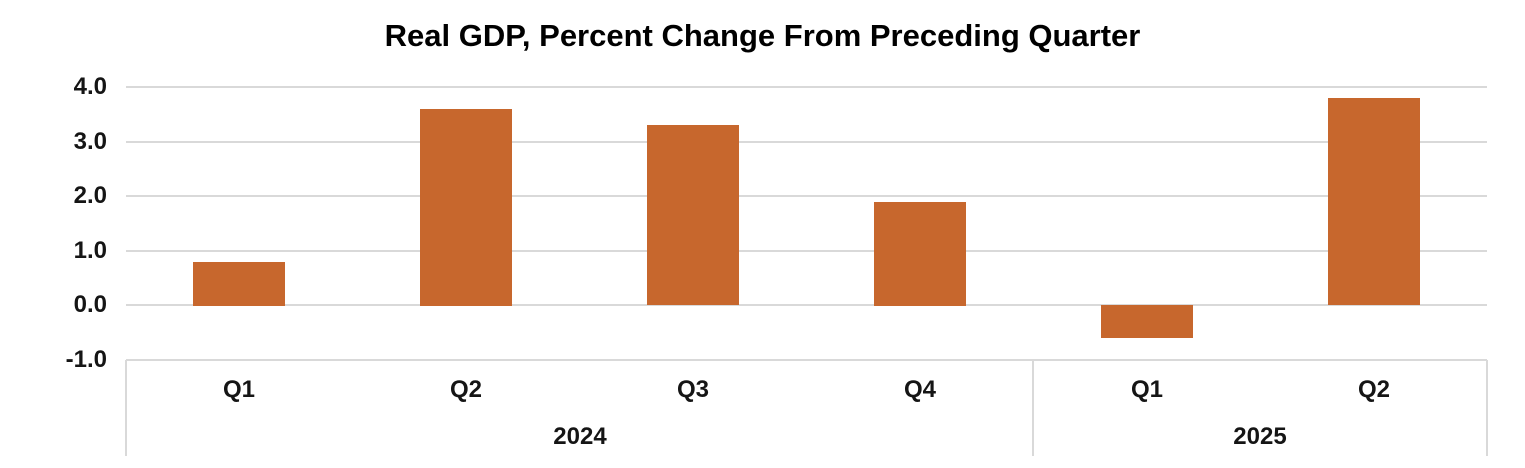 This screenshot has width=1525, height=468. I want to click on x-axis-quarter-label: Q3, so click(693, 389).